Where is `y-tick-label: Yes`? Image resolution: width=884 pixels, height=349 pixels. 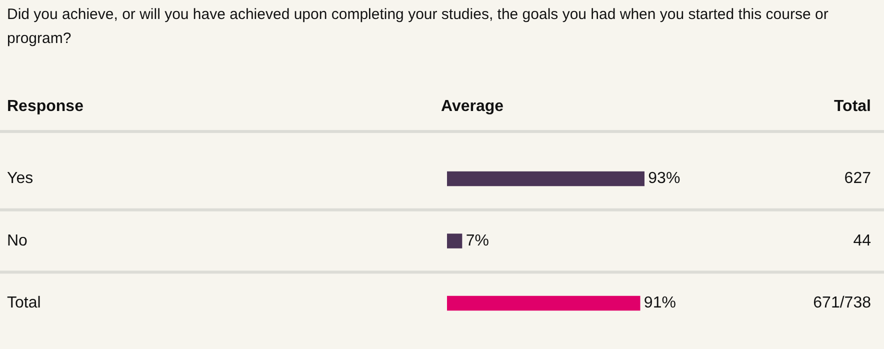 y-tick-label: Yes is located at coordinates (20, 179).